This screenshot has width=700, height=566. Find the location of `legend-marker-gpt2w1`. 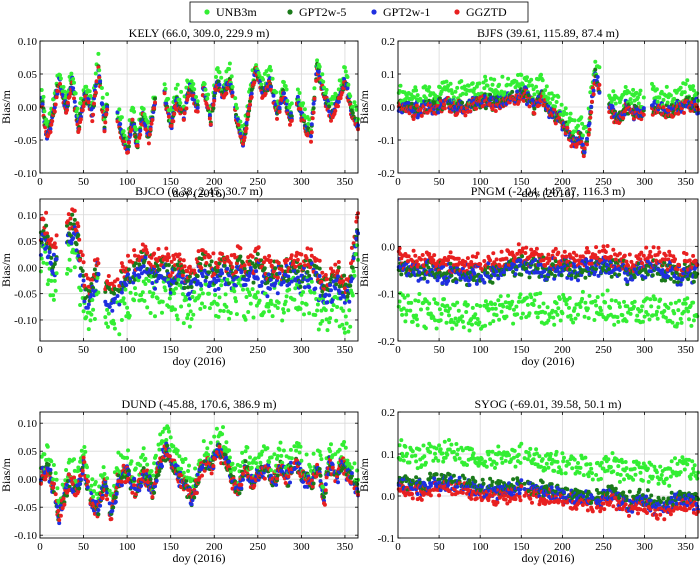

legend-marker-gpt2w1 is located at coordinates (374, 12).